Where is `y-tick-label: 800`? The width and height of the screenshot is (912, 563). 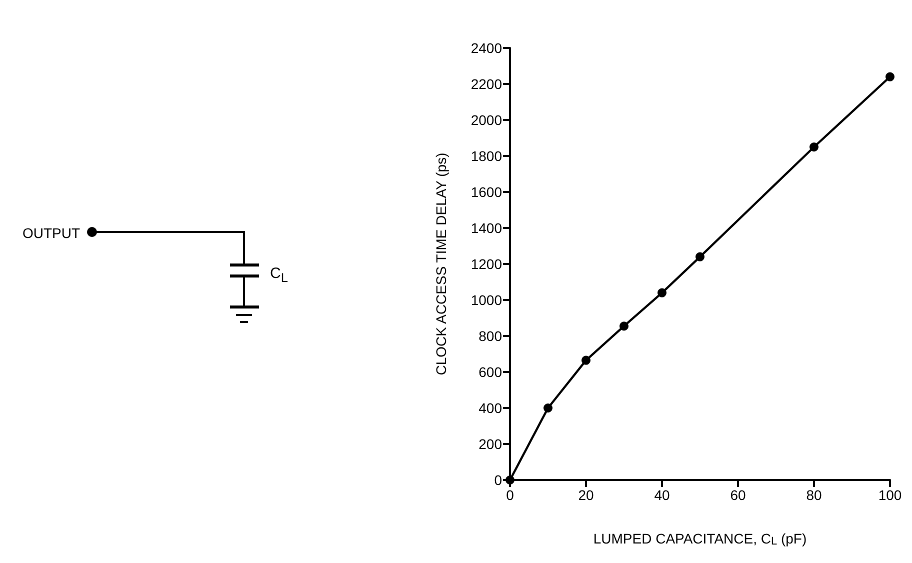 y-tick-label: 800 is located at coordinates (490, 336).